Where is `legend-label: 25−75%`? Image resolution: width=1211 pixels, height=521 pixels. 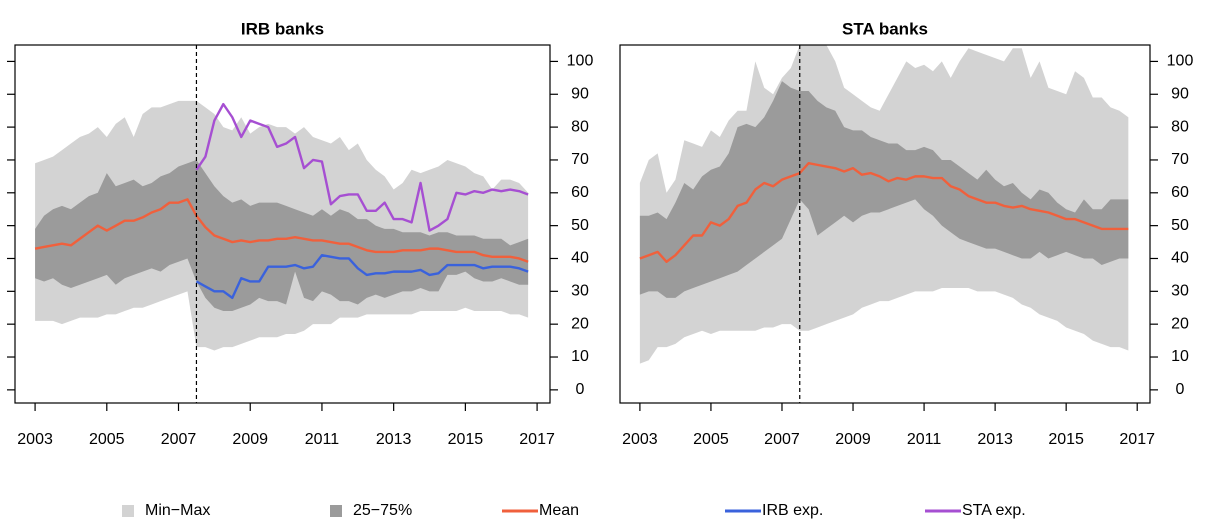
legend-label: 25−75% is located at coordinates (382, 510).